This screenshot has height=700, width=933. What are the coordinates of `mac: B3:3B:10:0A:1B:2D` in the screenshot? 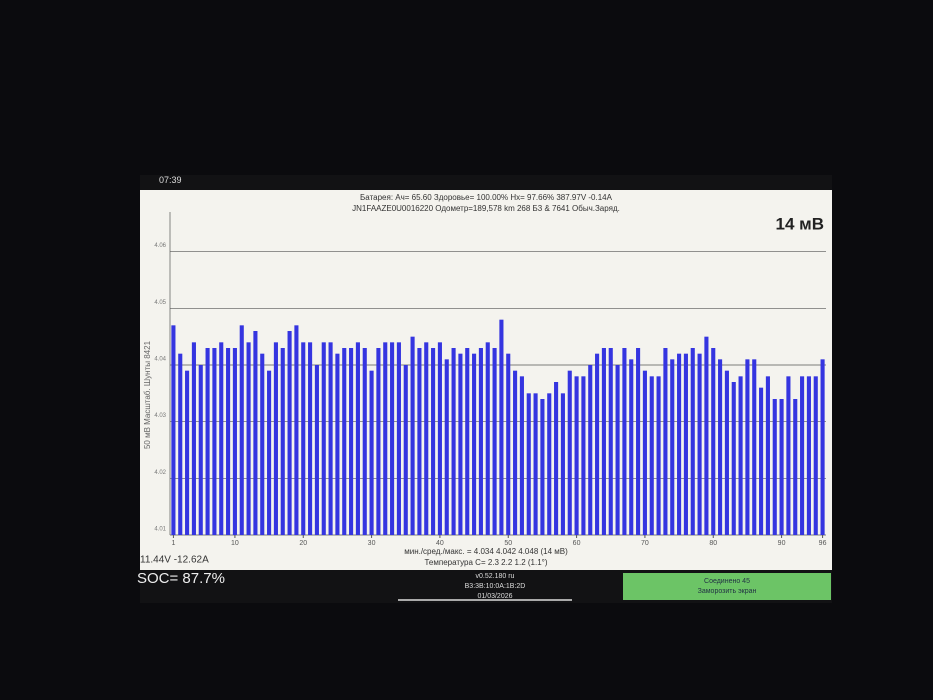 It's located at (495, 586).